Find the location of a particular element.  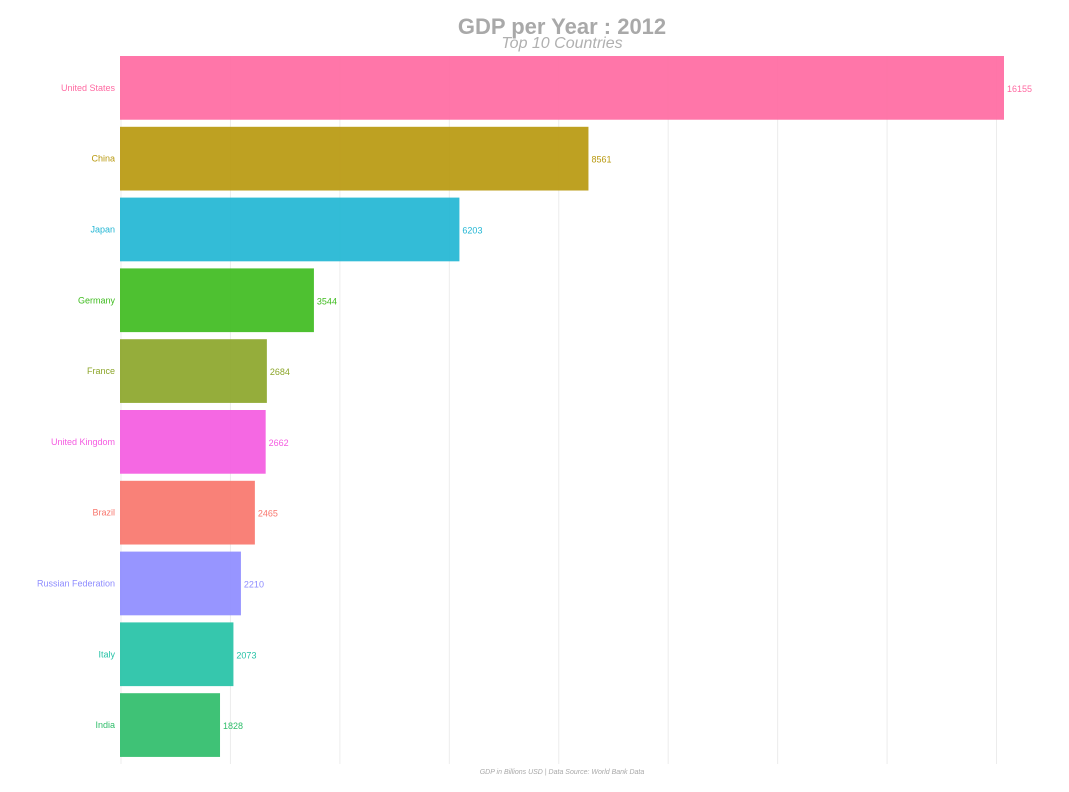

bar-brazil is located at coordinates (187, 512).